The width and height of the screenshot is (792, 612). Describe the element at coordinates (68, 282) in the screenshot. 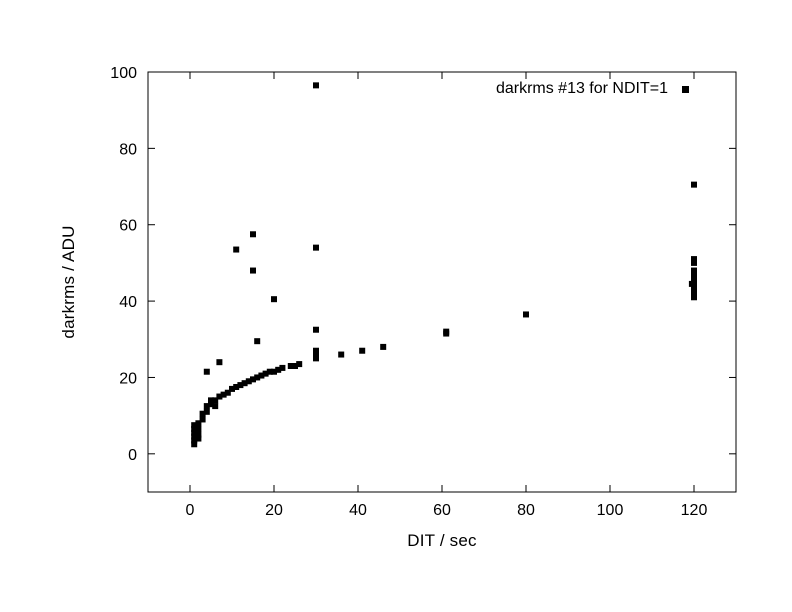

I see `y-axis-label: darkrms / ADU` at that location.